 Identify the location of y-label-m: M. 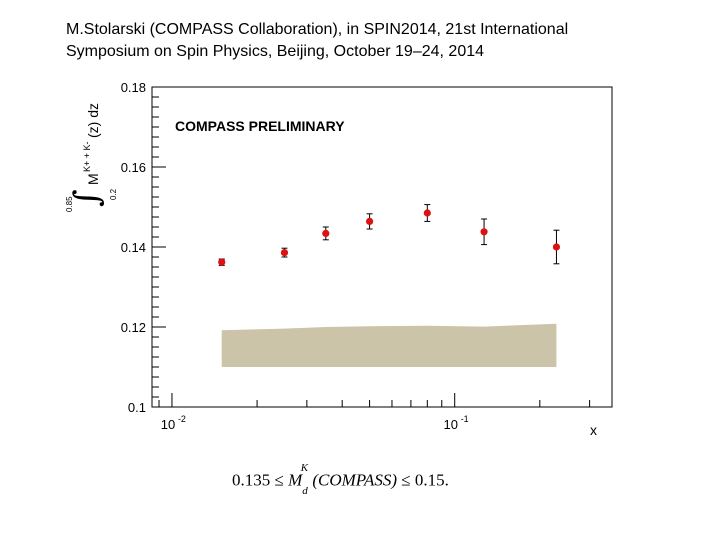
(93, 179).